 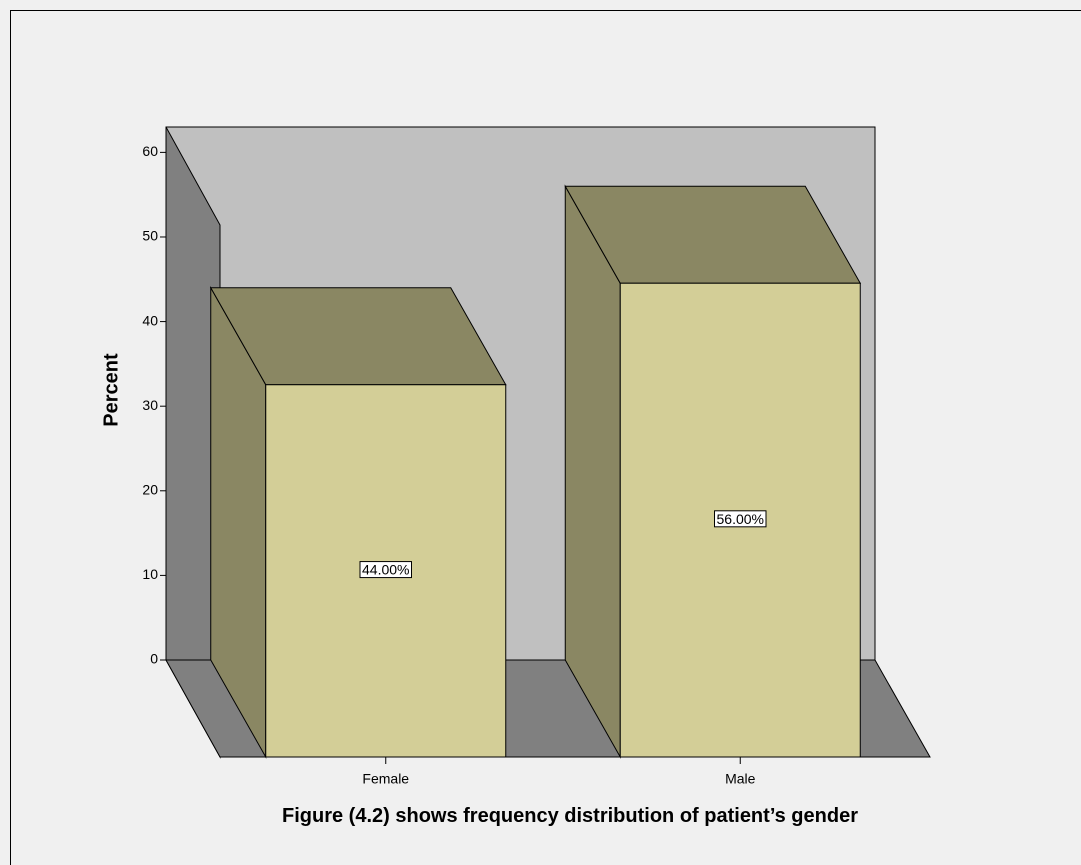 I want to click on y-tick-label: 0, so click(x=154, y=659).